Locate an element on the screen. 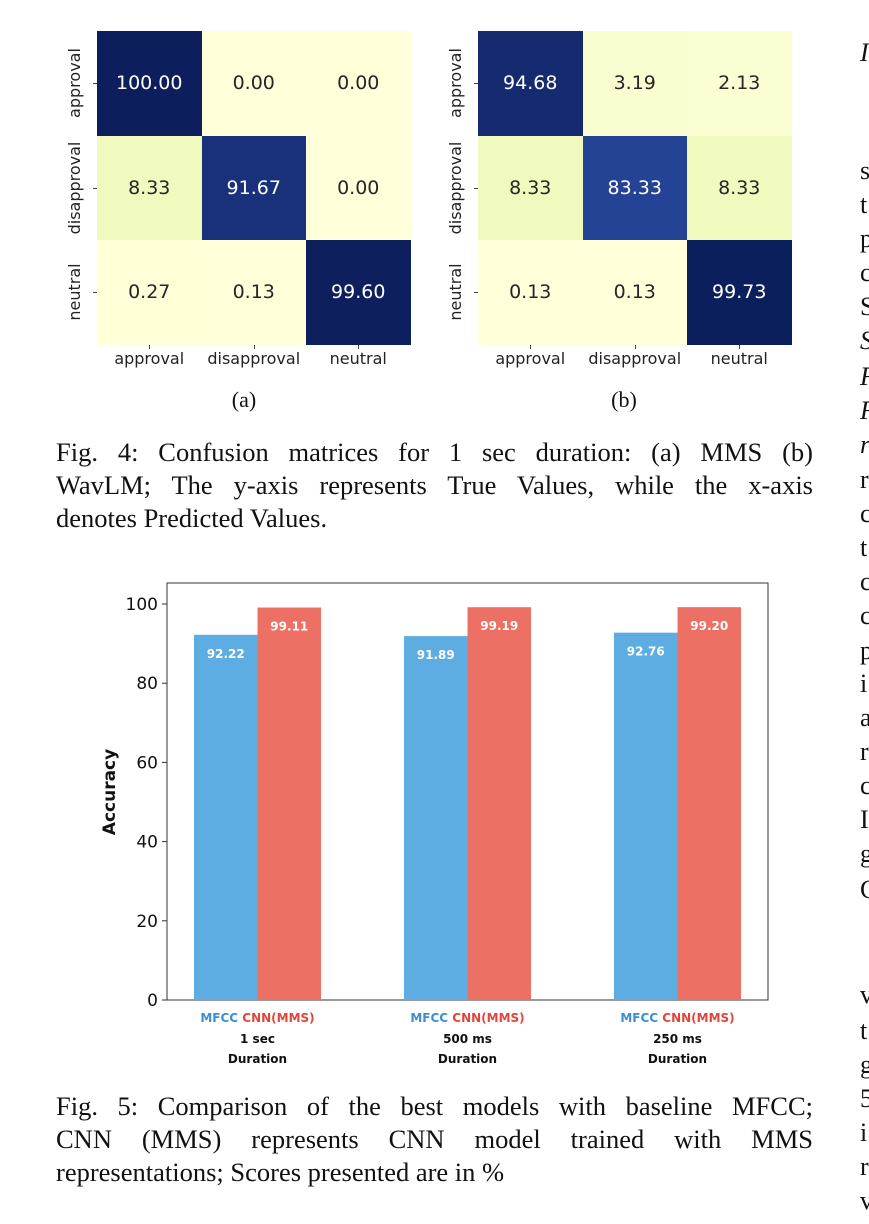 The image size is (869, 1224). bar-value-label: 99.20 is located at coordinates (709, 626).